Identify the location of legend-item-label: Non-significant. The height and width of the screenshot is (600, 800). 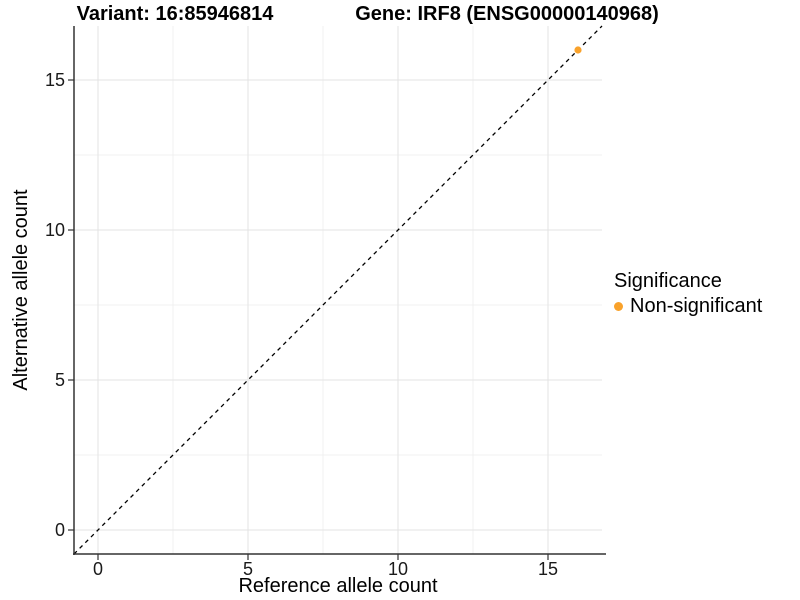
(696, 306).